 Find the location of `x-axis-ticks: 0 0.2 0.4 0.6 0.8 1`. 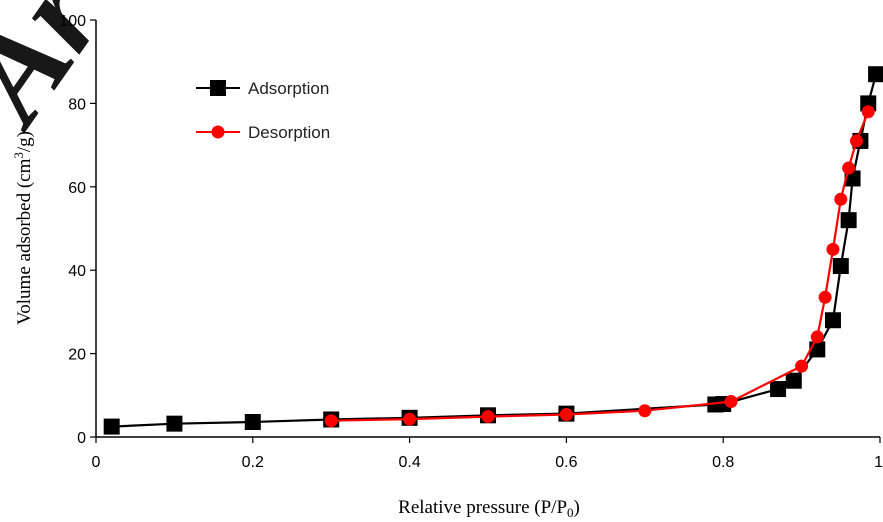

x-axis-ticks: 0 0.2 0.4 0.6 0.8 1 is located at coordinates (487, 454).